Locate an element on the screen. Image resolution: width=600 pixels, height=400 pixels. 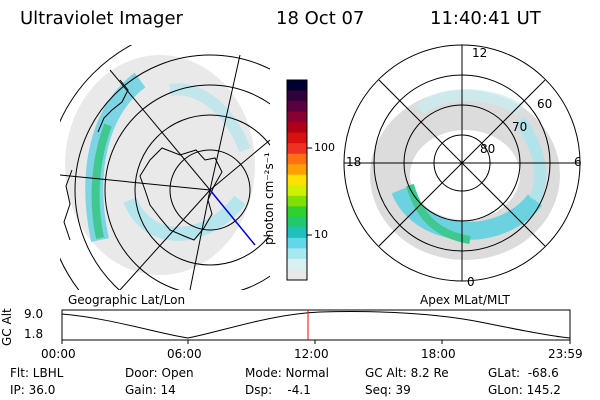
colorbar-border is located at coordinates (297, 180).